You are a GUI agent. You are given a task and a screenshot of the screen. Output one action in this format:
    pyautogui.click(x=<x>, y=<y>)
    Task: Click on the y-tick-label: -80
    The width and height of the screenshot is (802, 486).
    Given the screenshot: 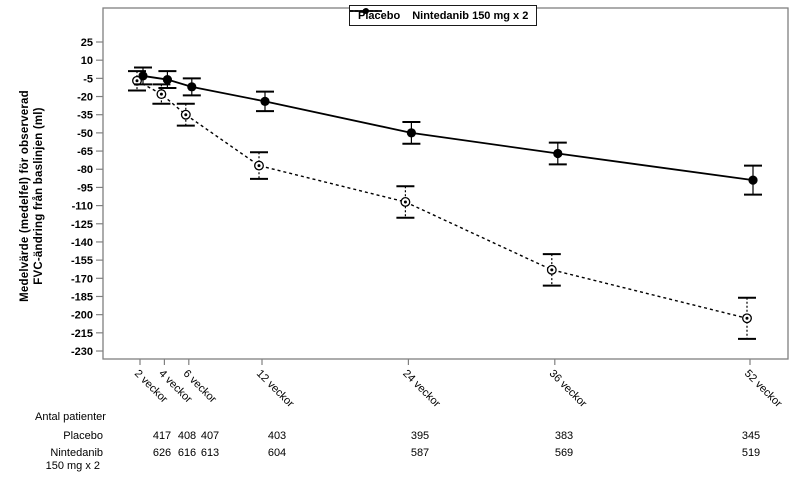 What is the action you would take?
    pyautogui.click(x=85, y=170)
    